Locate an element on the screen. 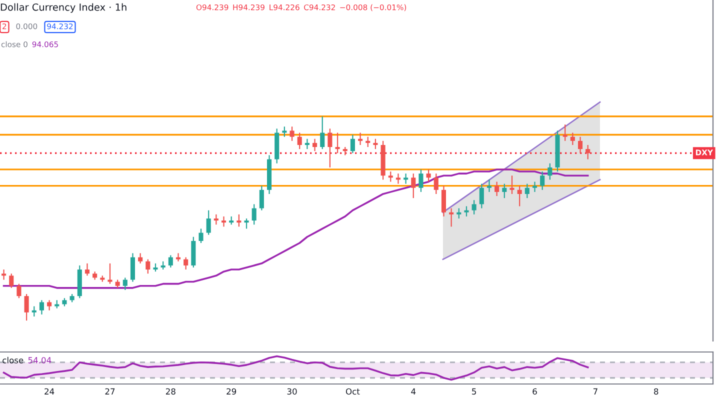  x-tick-label: 24 is located at coordinates (49, 391).